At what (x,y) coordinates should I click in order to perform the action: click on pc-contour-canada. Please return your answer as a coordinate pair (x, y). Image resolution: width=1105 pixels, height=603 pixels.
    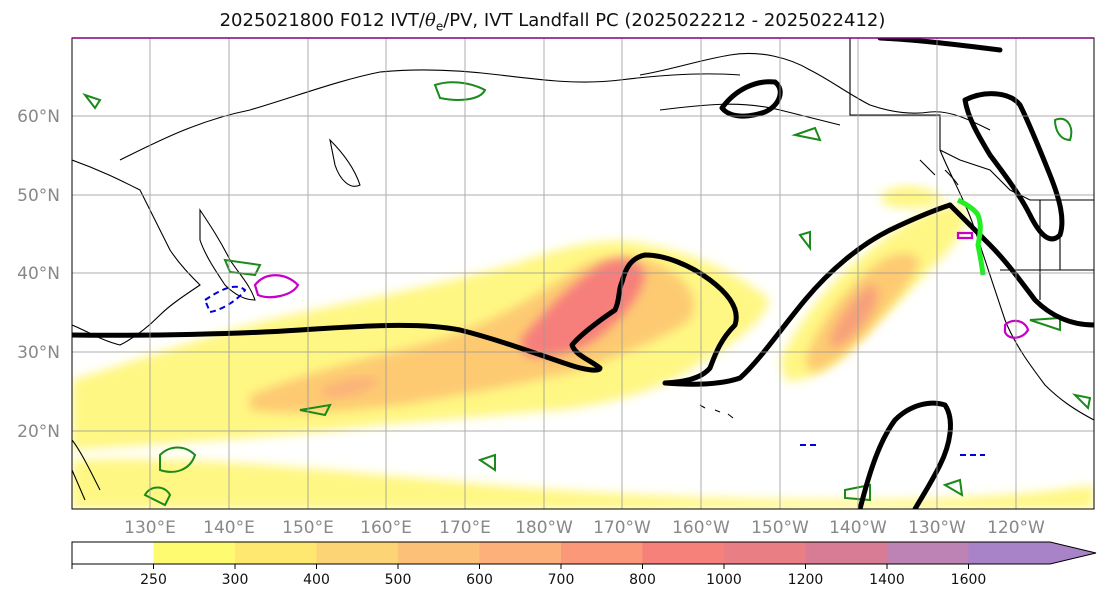
    Looking at the image, I should click on (1013, 166).